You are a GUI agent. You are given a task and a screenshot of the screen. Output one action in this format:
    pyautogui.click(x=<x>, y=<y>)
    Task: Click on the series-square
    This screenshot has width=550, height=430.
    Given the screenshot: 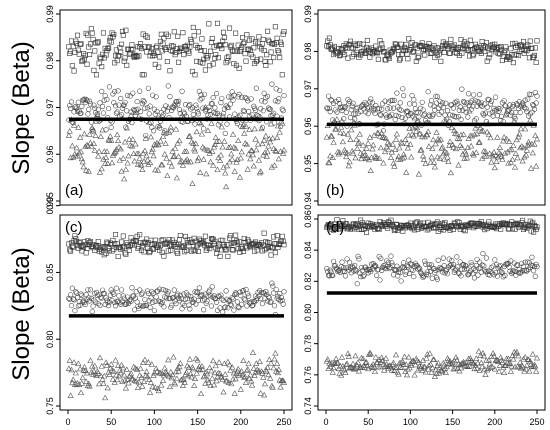 What is the action you would take?
    pyautogui.click(x=432, y=50)
    